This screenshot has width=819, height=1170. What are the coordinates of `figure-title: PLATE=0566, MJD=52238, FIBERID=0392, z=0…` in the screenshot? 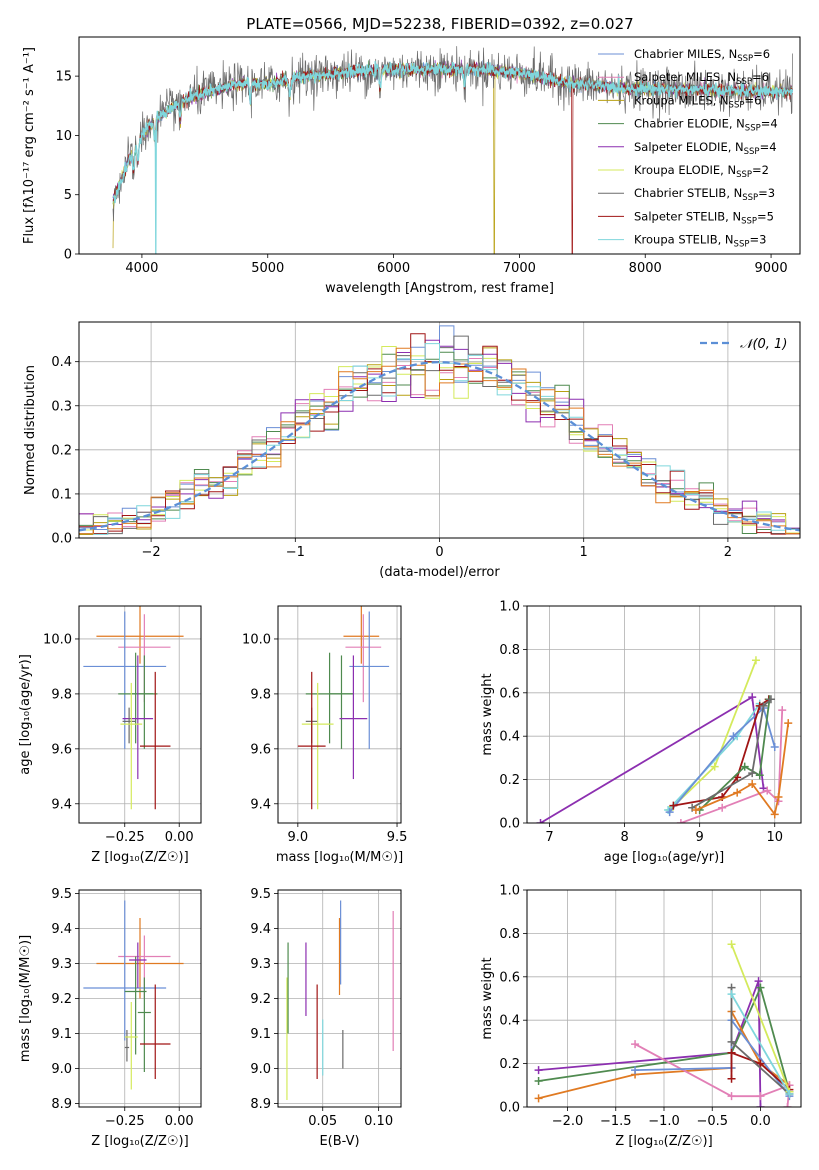 It's located at (439, 24).